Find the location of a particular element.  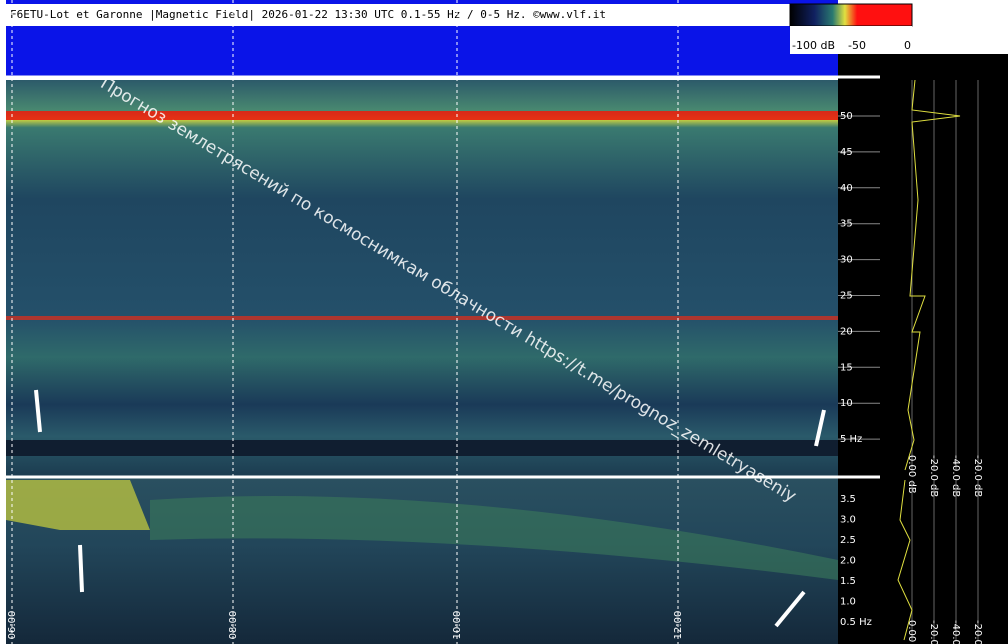

y-tick-label: 40 is located at coordinates (846, 188).